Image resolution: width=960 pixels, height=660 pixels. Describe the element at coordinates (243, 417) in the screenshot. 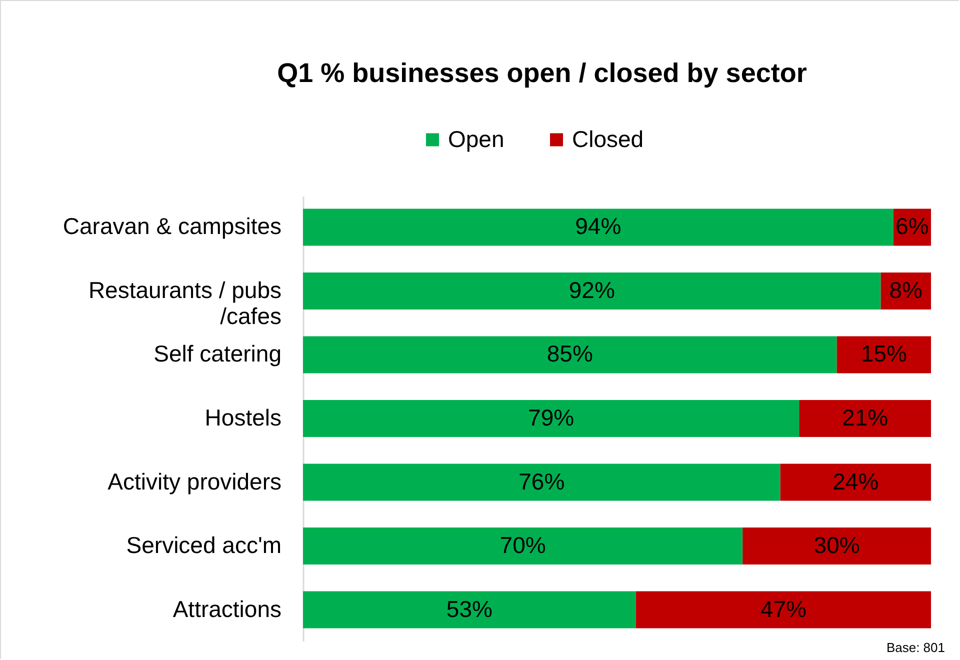

I see `y-tick-label: Hostels` at that location.